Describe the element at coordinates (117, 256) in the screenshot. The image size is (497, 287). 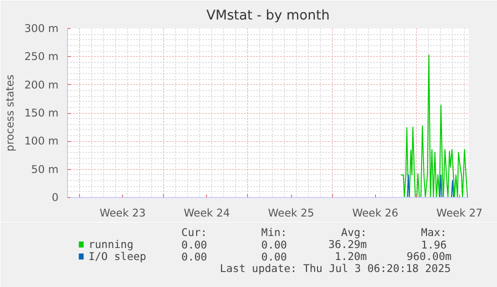
I see `legend-label: I/O sleep` at that location.